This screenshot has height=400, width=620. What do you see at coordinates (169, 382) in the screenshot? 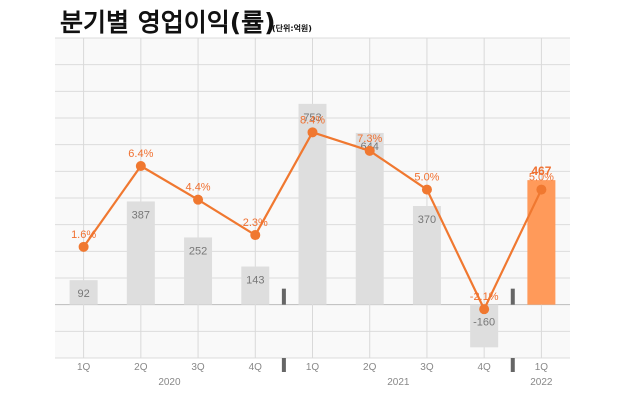
I see `year-label: 2020` at bounding box center [169, 382].